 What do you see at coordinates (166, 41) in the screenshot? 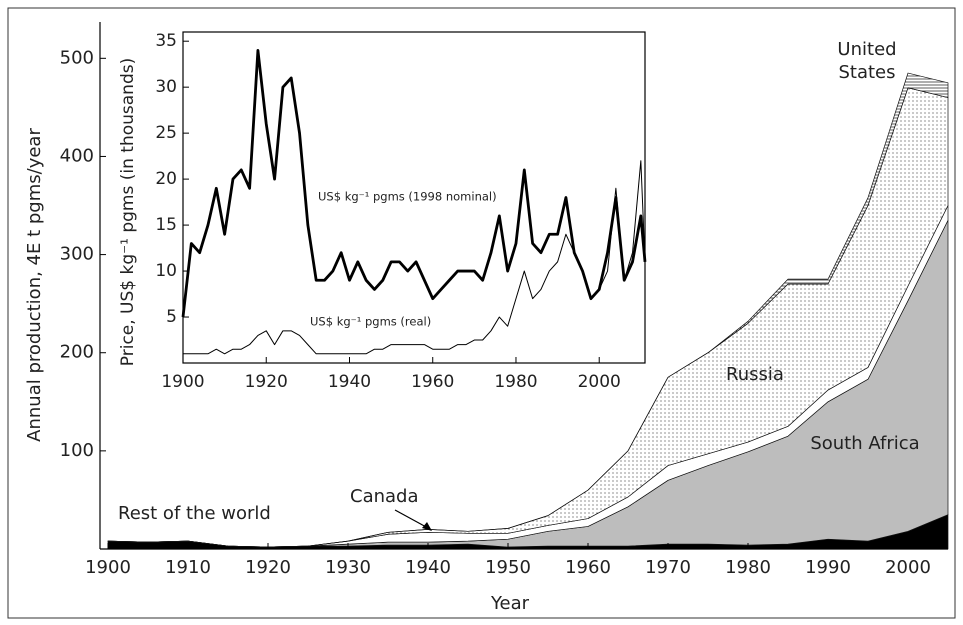
I see `y-tick-label: 35` at bounding box center [166, 41].